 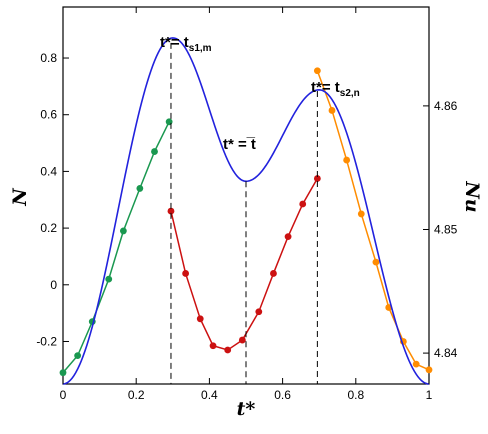 I want to click on x-axis-title: t*, so click(x=246, y=409).